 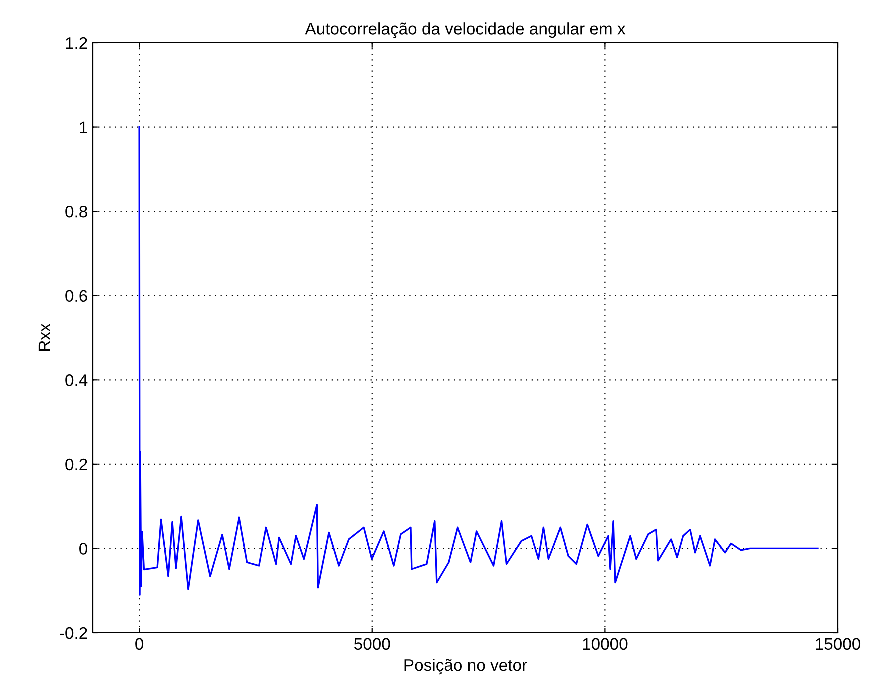 I want to click on x-tick-label: 0, so click(x=140, y=644).